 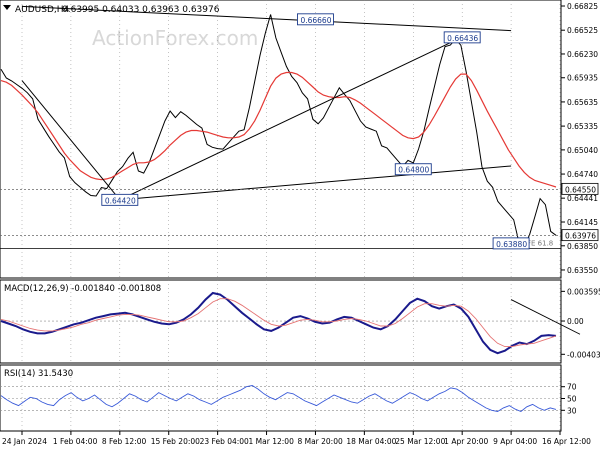 I want to click on y-tick-label: 50, so click(x=572, y=399).